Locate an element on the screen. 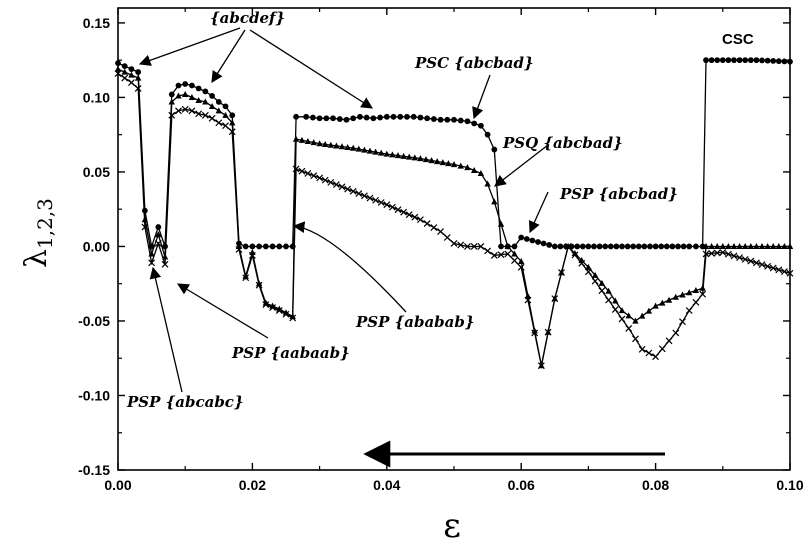 The height and width of the screenshot is (543, 806). x-tick-label: 0.02 is located at coordinates (252, 485).